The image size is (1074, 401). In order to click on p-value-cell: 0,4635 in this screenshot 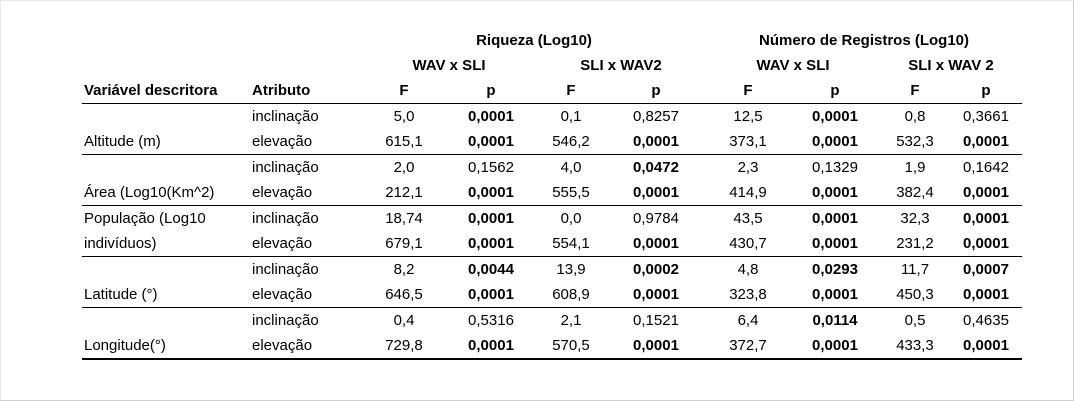, I will do `click(986, 320)`.